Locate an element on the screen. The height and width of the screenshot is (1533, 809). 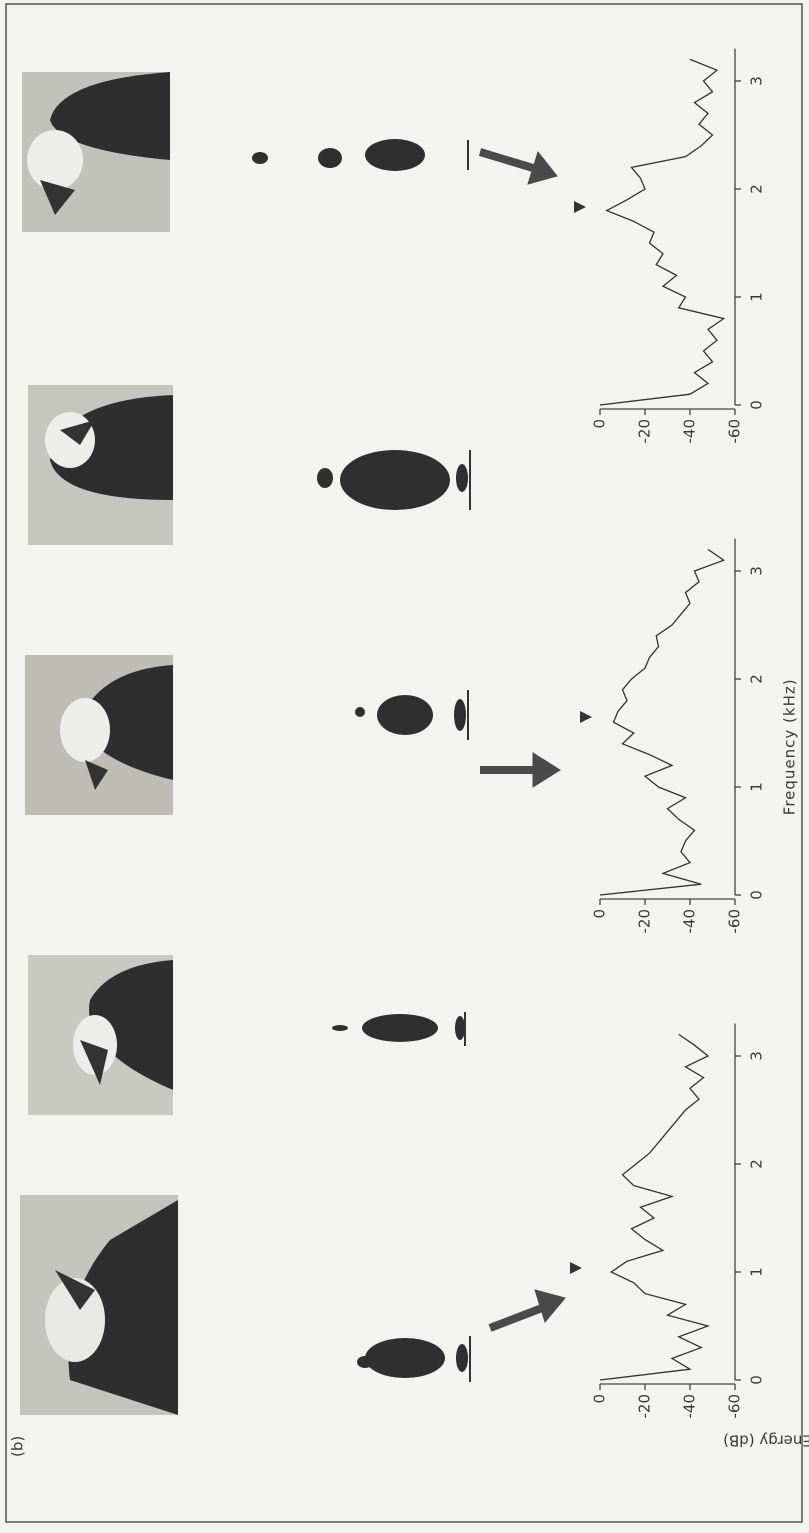
x-axis-label: Frequency (kHz) is located at coordinates (790, 746).